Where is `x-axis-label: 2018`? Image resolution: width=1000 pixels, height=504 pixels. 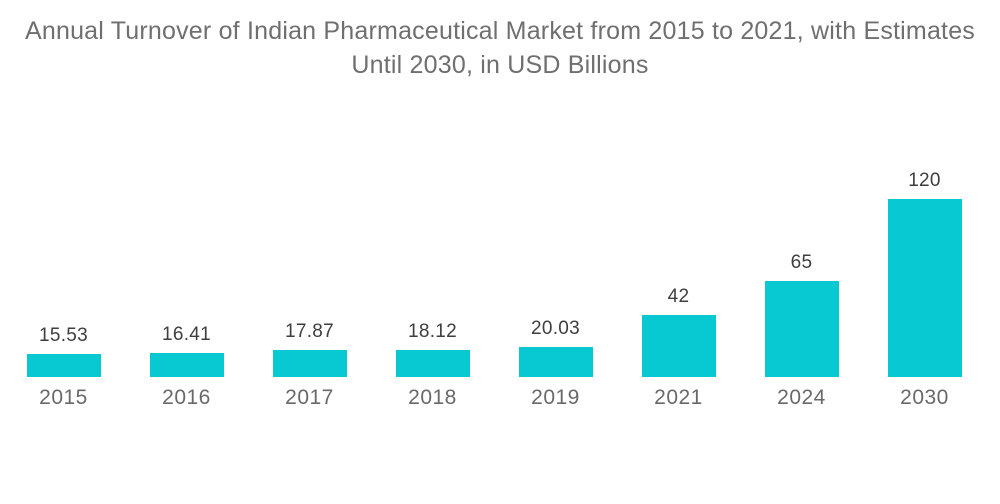 x-axis-label: 2018 is located at coordinates (432, 397).